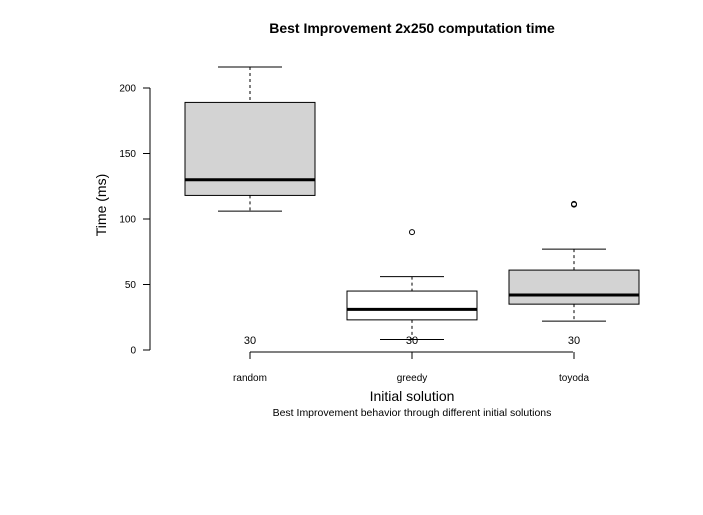 The image size is (703, 515). What do you see at coordinates (412, 396) in the screenshot?
I see `x-axis-label: Initial solution` at bounding box center [412, 396].